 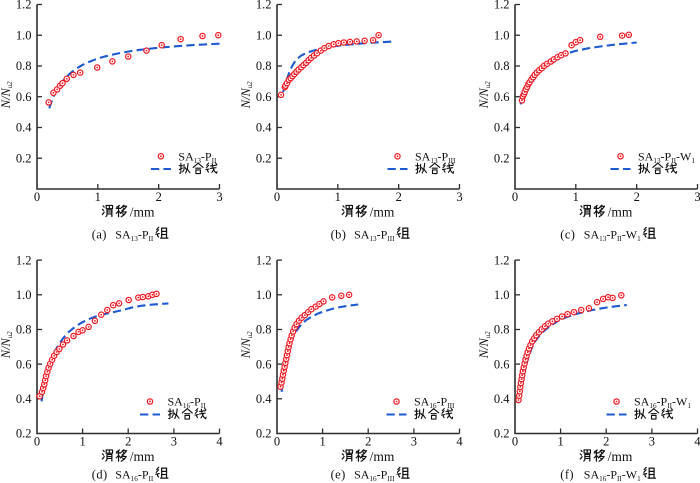 I want to click on svg-text: (e), so click(x=338, y=475).